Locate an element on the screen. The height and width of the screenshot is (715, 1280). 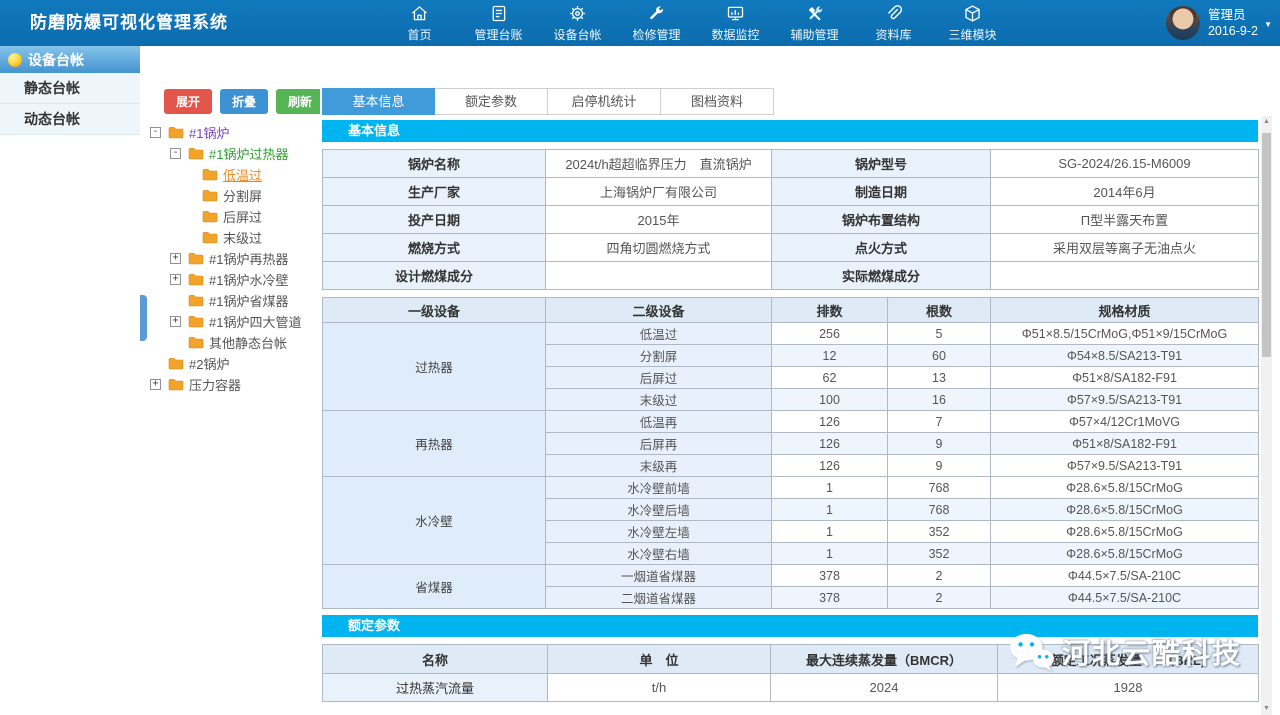
scroll-down-icon: ▼ is located at coordinates (1266, 708).